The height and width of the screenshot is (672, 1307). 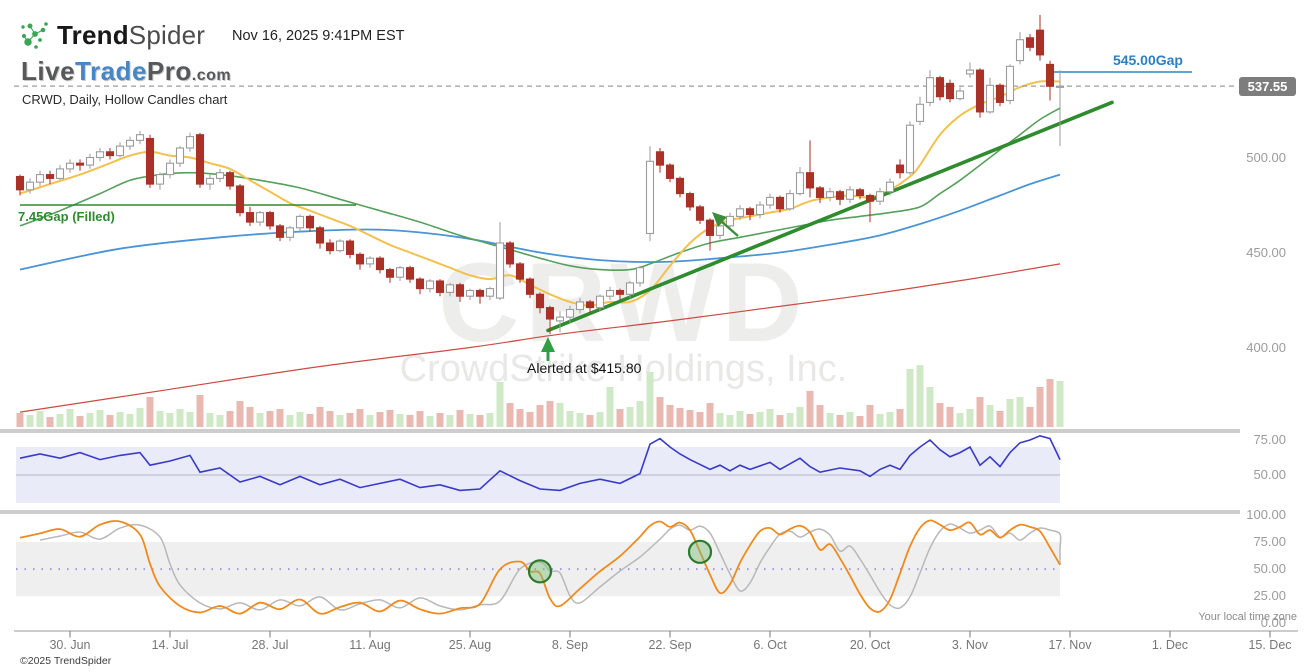 What do you see at coordinates (1266, 252) in the screenshot?
I see `axis-tick-label: 450.00` at bounding box center [1266, 252].